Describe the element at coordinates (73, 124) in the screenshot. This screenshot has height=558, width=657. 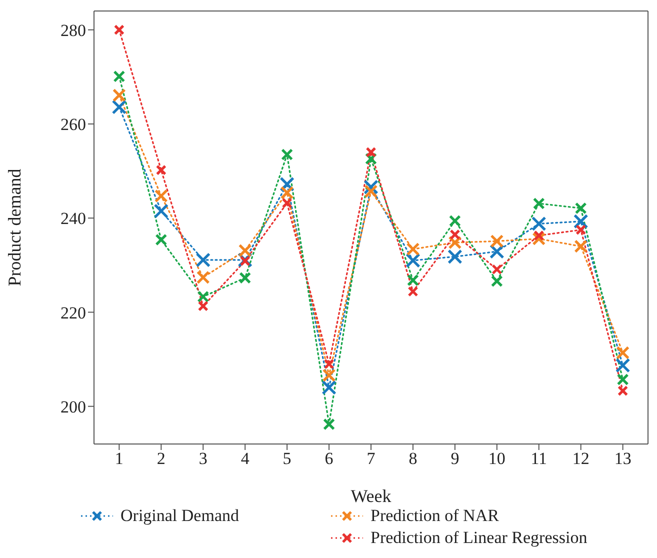
I see `y-tick-label: 260` at that location.